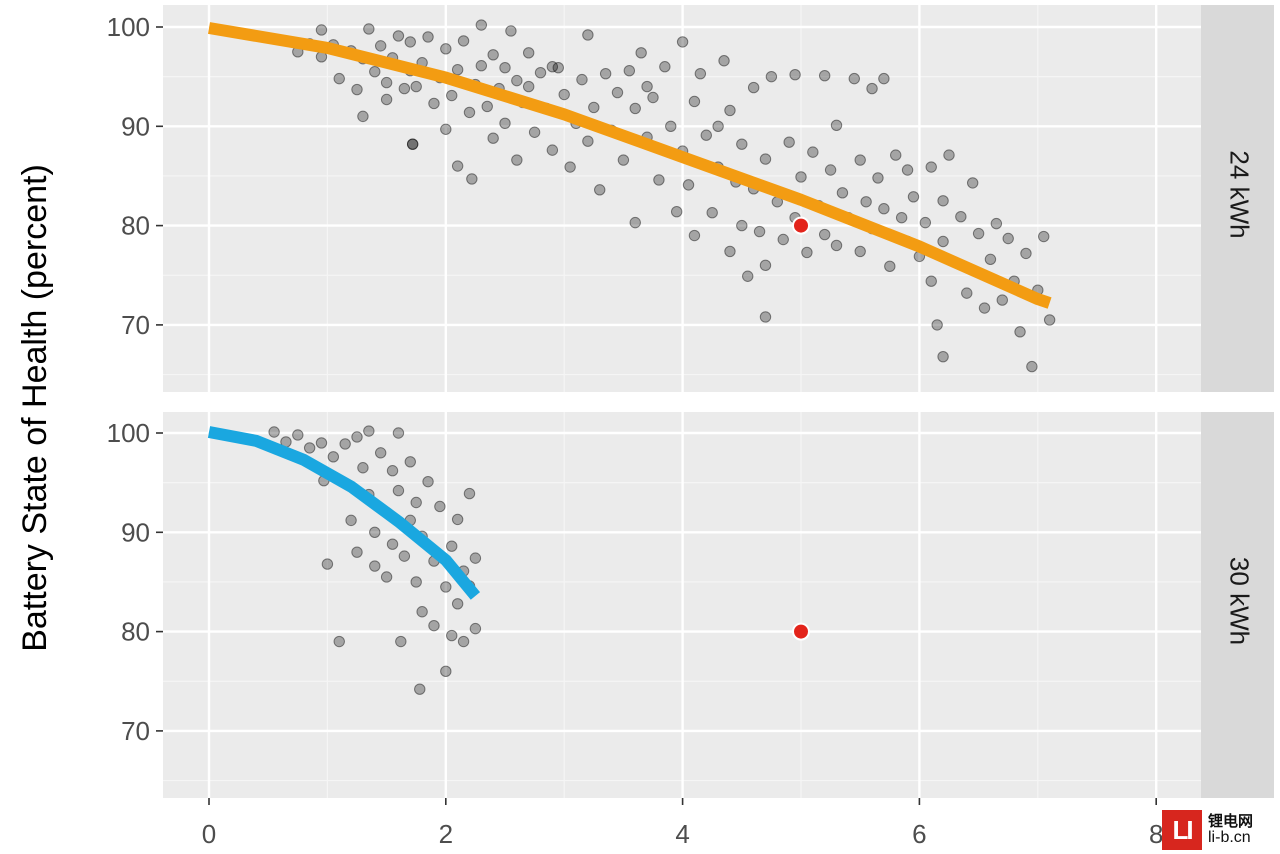  Describe the element at coordinates (135, 731) in the screenshot. I see `y-tick-label: 70` at that location.